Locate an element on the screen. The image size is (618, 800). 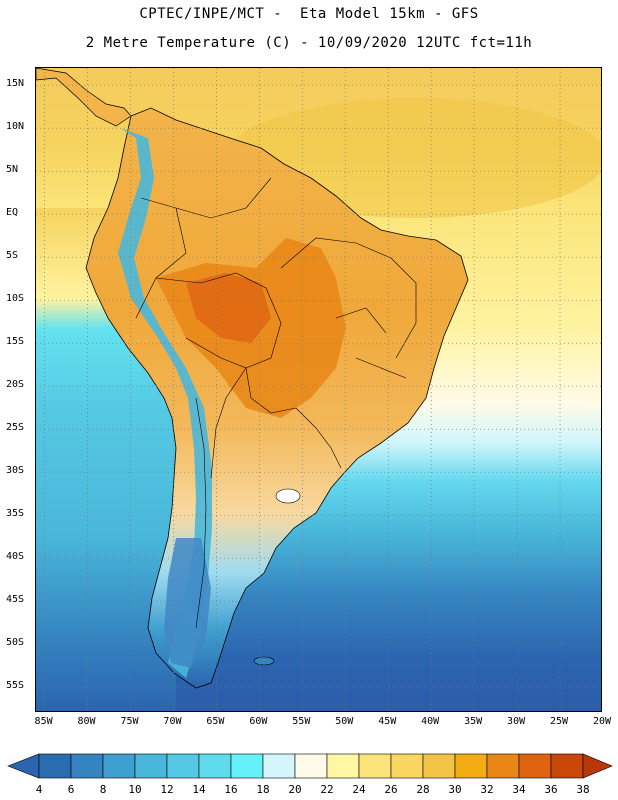
lat-tick-label: 35S is located at coordinates (15, 514).